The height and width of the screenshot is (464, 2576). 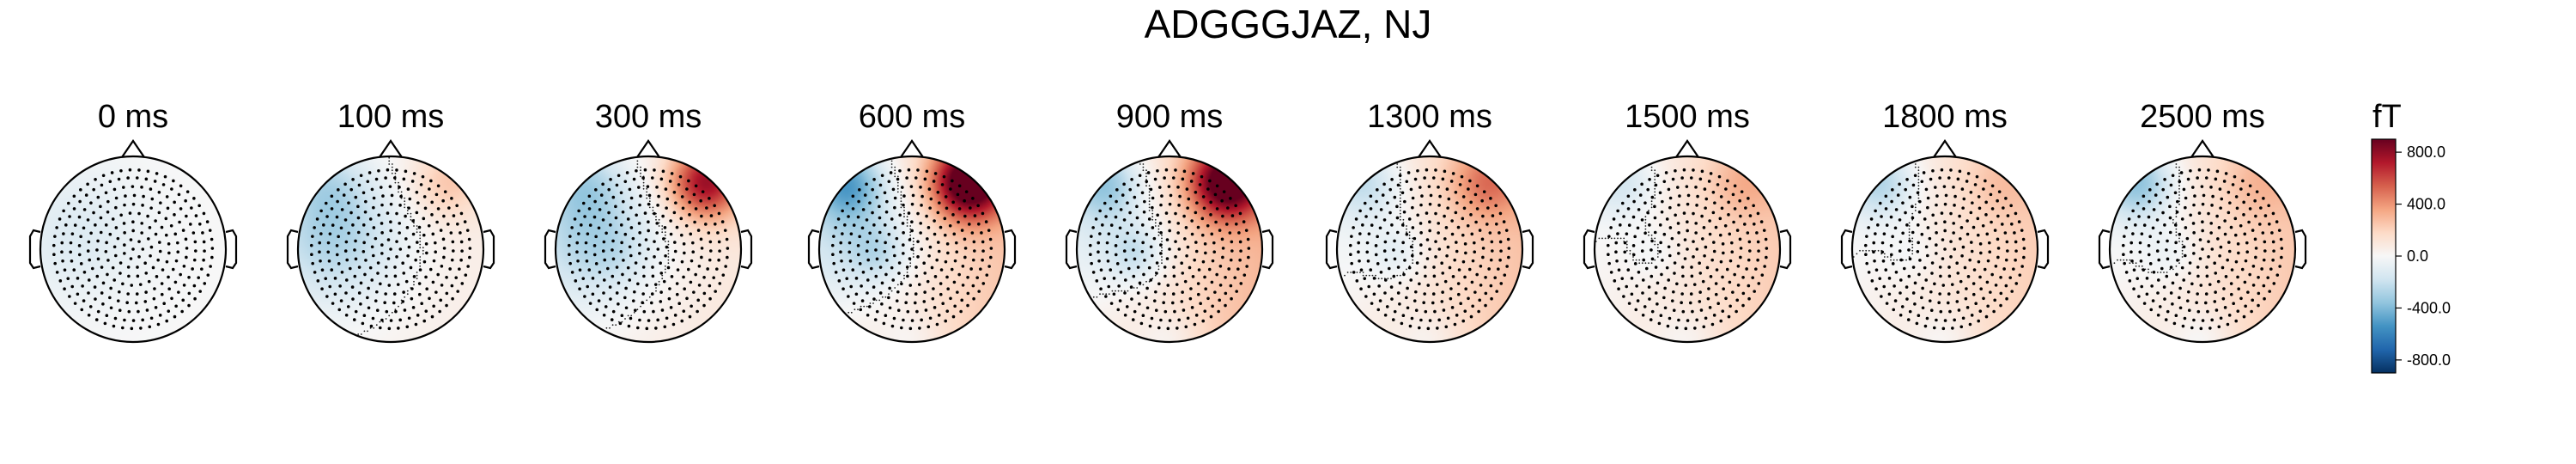 I want to click on colorbar: fT 800.0 400.0 0.0 -400.0 -800.0, so click(x=2411, y=236).